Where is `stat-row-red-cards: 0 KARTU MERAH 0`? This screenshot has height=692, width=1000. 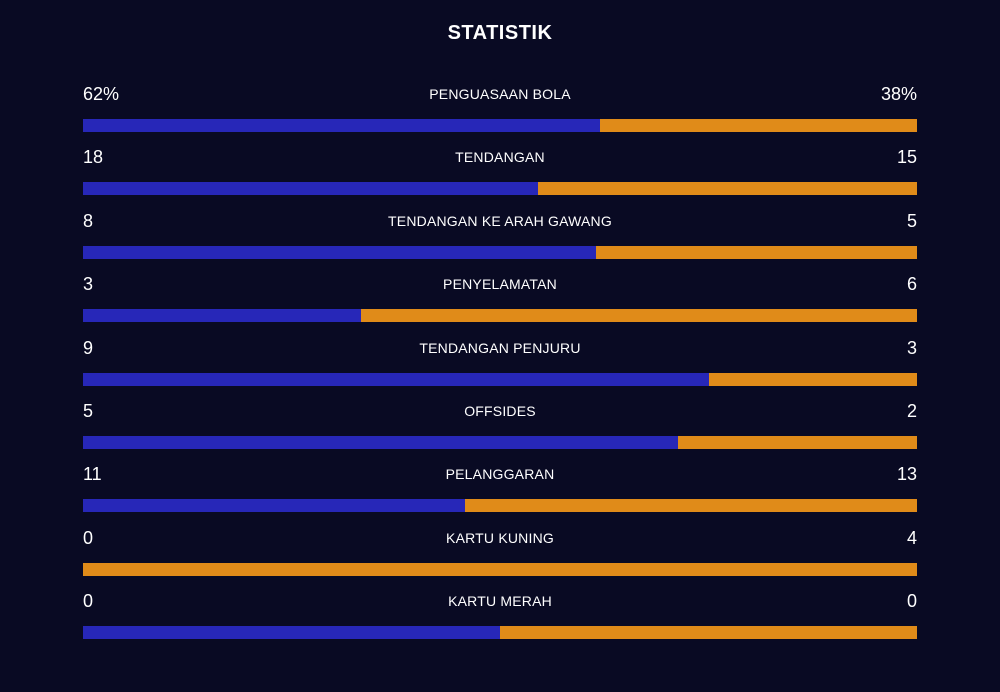
stat-row-red-cards: 0 KARTU MERAH 0 is located at coordinates (500, 618).